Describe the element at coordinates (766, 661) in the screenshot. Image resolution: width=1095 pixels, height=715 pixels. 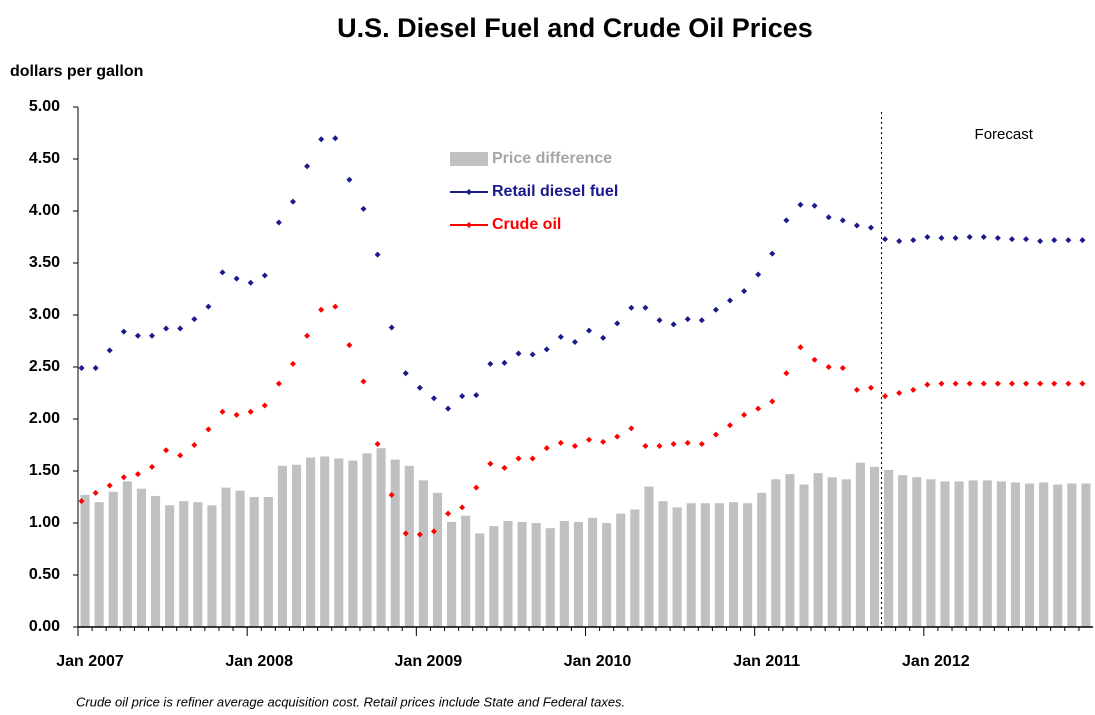
I see `x-tick-label: Jan 2011` at that location.